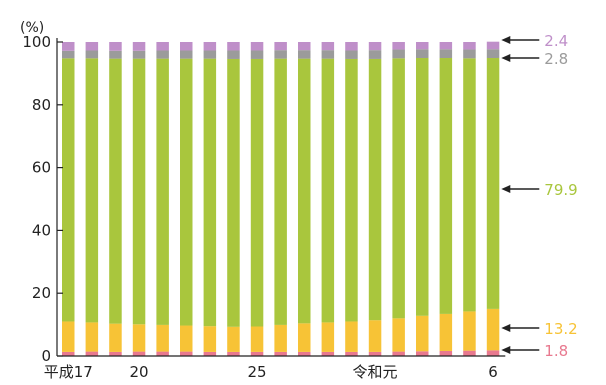  Describe the element at coordinates (139, 372) in the screenshot. I see `x-tick-label-3: 20` at that location.